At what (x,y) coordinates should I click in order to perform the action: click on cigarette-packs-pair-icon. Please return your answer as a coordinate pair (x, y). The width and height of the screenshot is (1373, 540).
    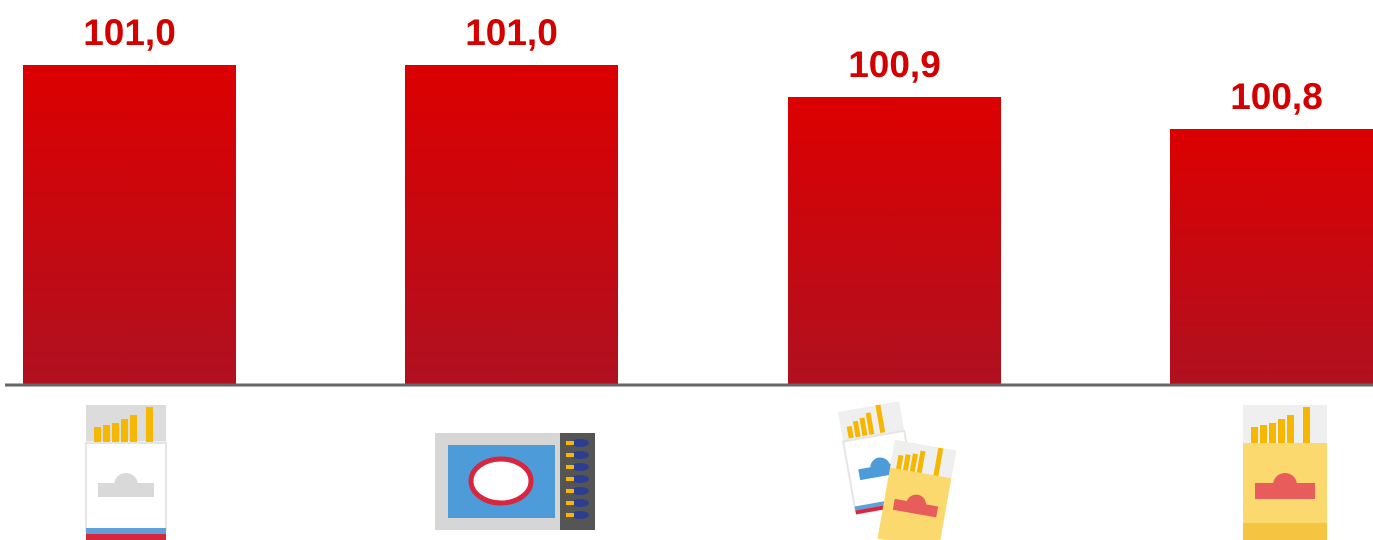
    Looking at the image, I should click on (897, 470).